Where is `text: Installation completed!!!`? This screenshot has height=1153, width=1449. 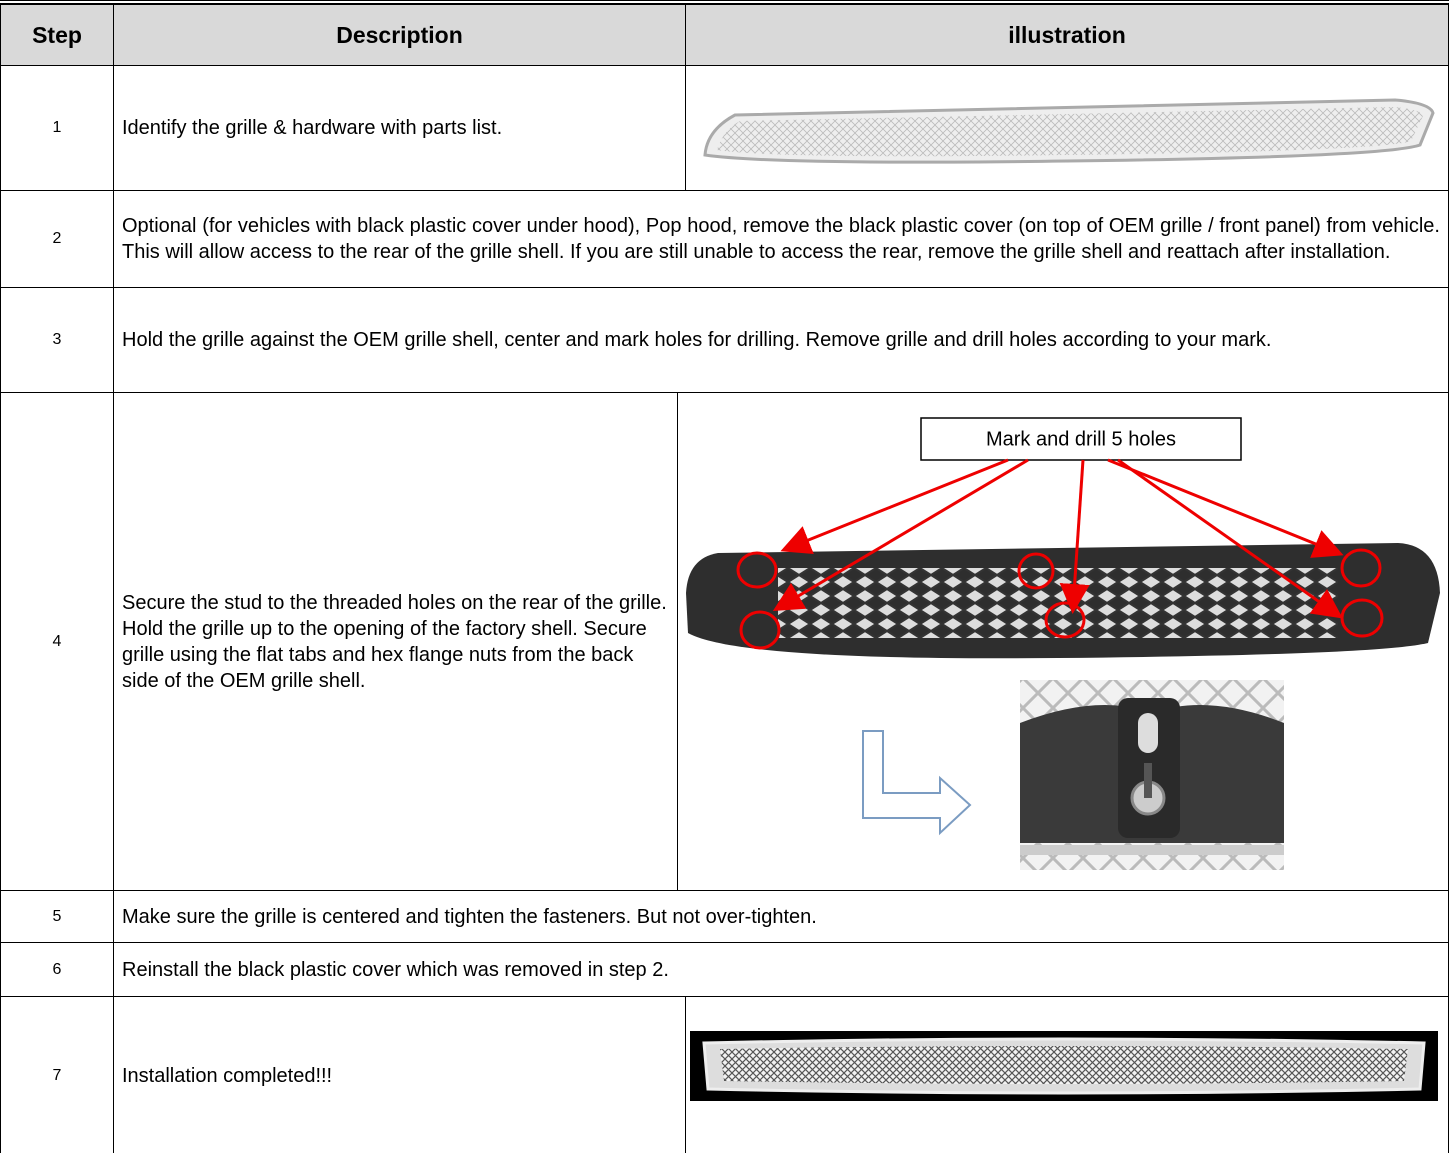
text: Installation completed!!! is located at coordinates (227, 1076).